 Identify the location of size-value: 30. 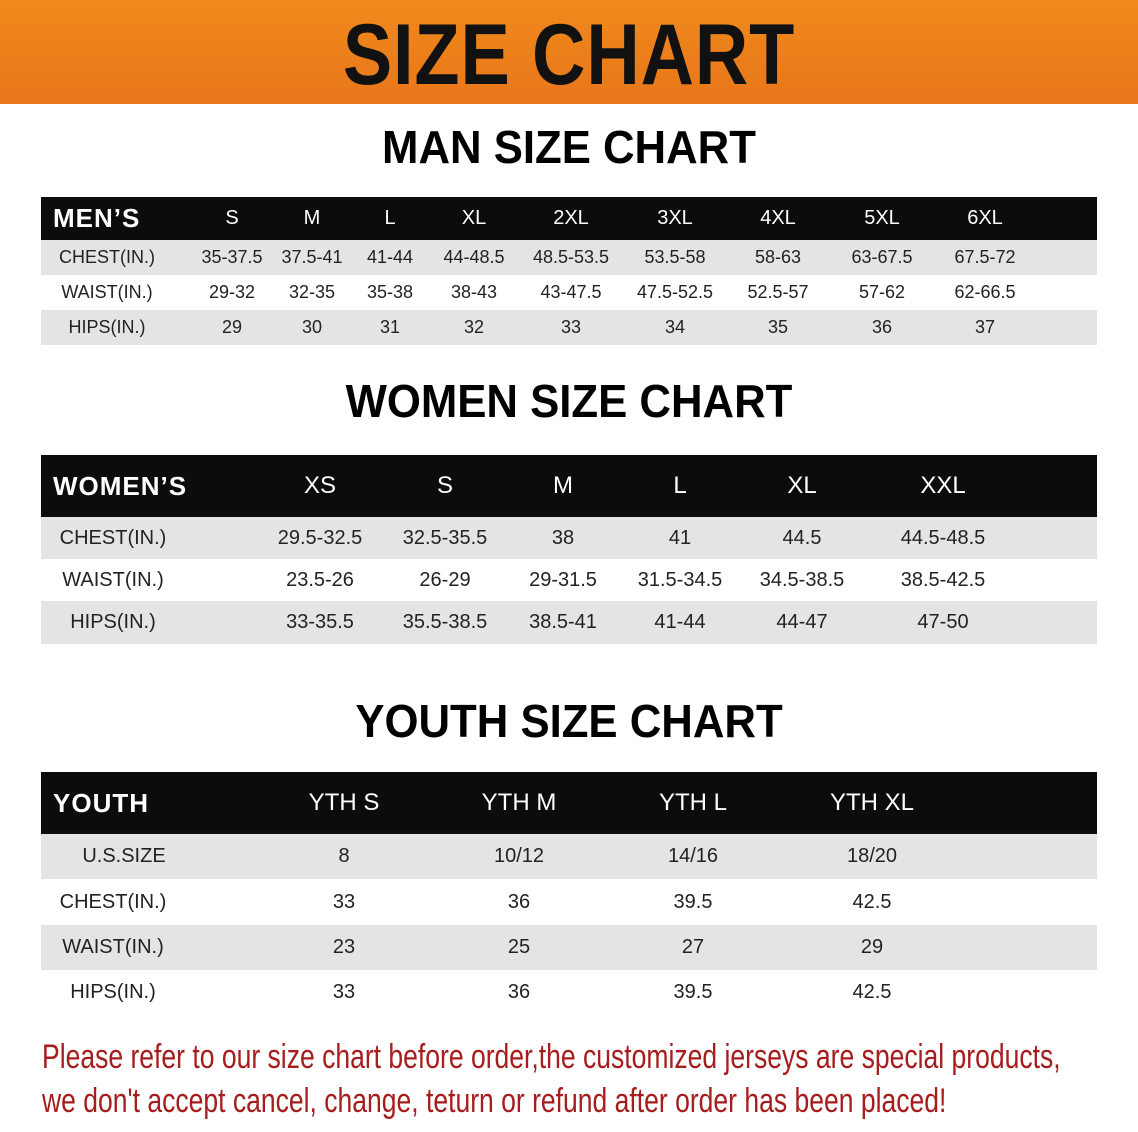
(312, 327).